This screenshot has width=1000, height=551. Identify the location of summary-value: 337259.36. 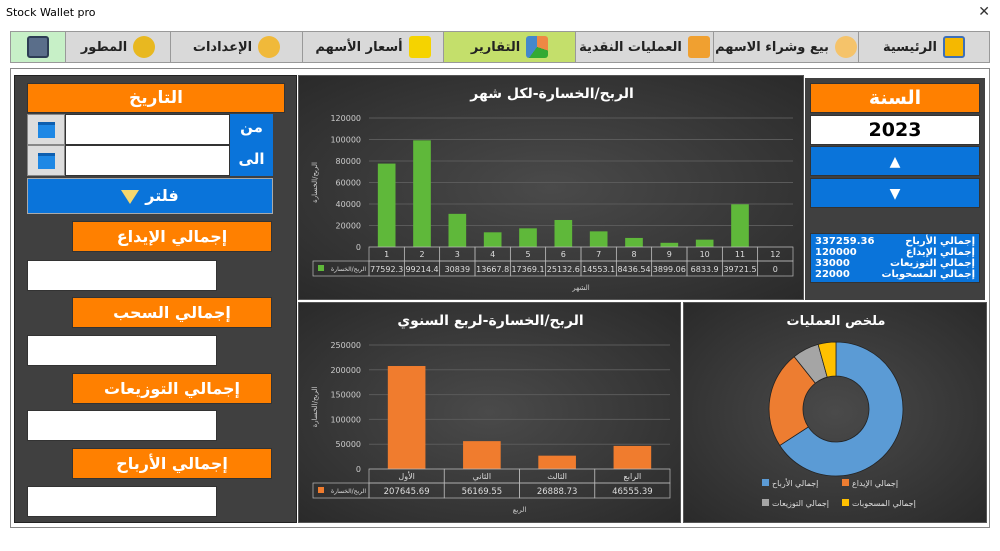
(845, 241).